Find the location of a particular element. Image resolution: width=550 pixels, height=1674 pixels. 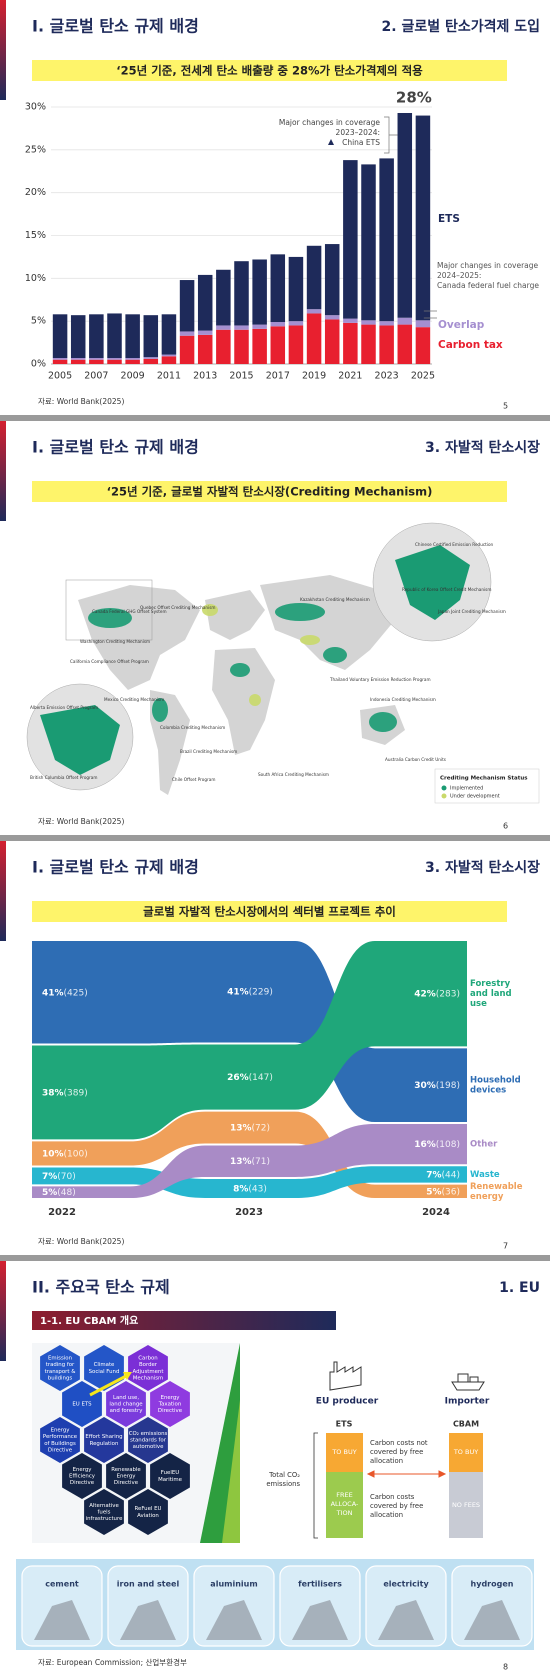

share-label: 41% is located at coordinates (238, 992).